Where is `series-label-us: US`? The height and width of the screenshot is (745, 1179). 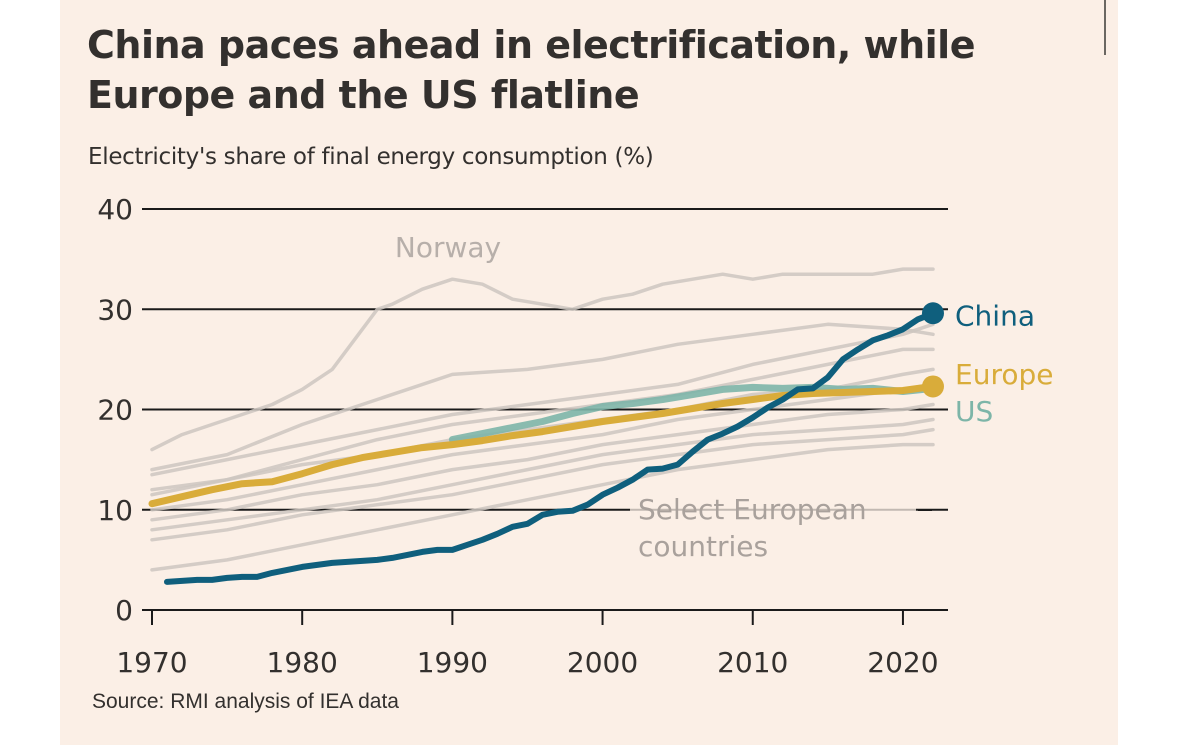 series-label-us: US is located at coordinates (974, 411).